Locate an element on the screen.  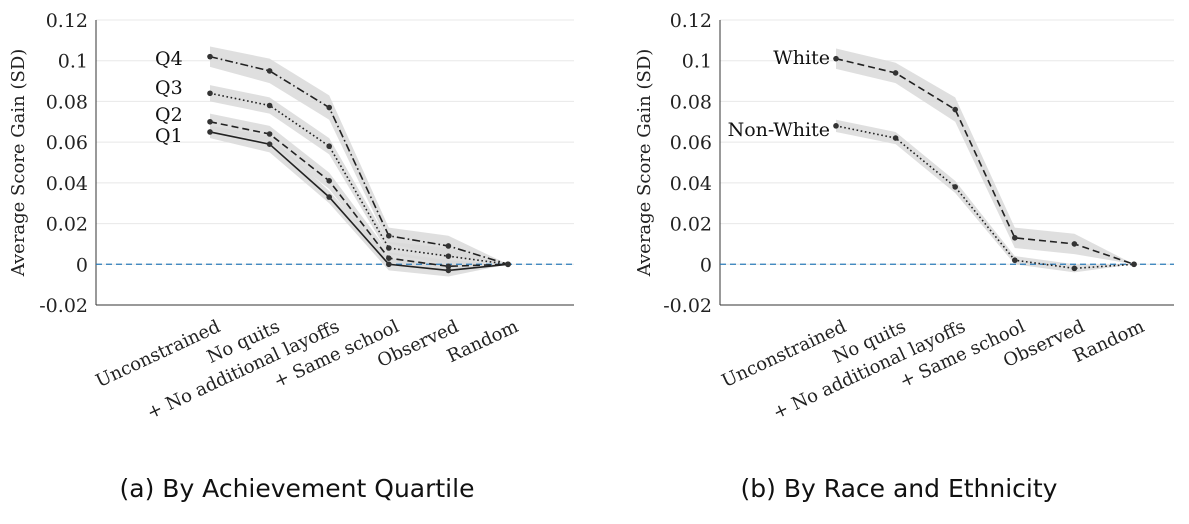
series-label: Non-White is located at coordinates (779, 130).